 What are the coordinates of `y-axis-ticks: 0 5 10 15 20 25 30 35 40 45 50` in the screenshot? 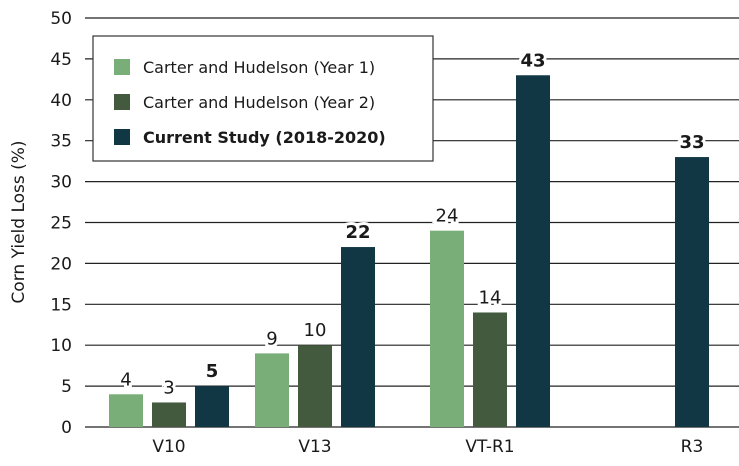 It's located at (61, 223).